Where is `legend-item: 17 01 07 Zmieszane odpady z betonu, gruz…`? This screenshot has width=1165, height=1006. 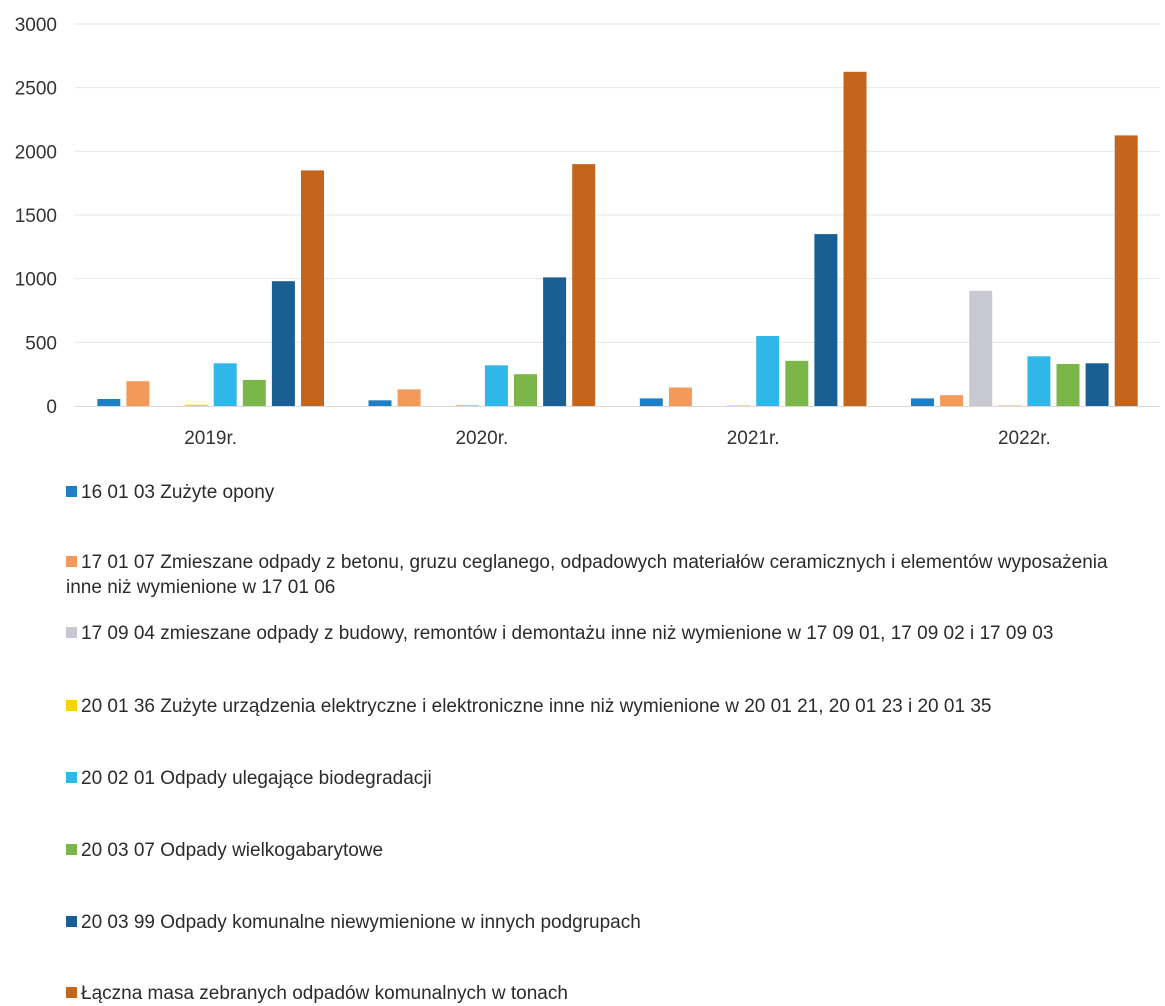 legend-item: 17 01 07 Zmieszane odpady z betonu, gruz… is located at coordinates (596, 575).